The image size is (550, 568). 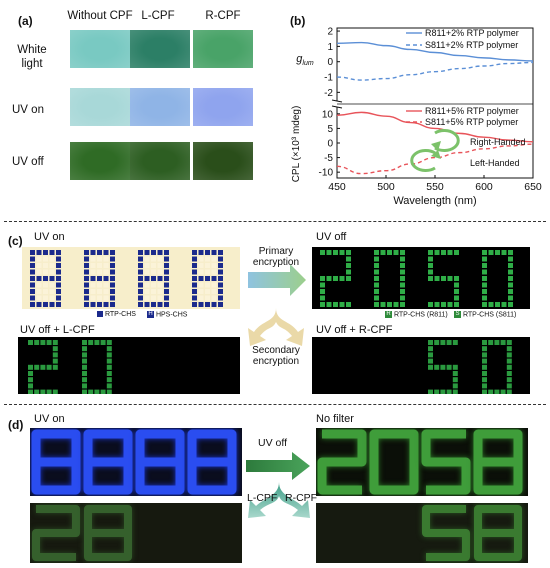 I want to click on pattern-uv-on, so click(x=131, y=278).